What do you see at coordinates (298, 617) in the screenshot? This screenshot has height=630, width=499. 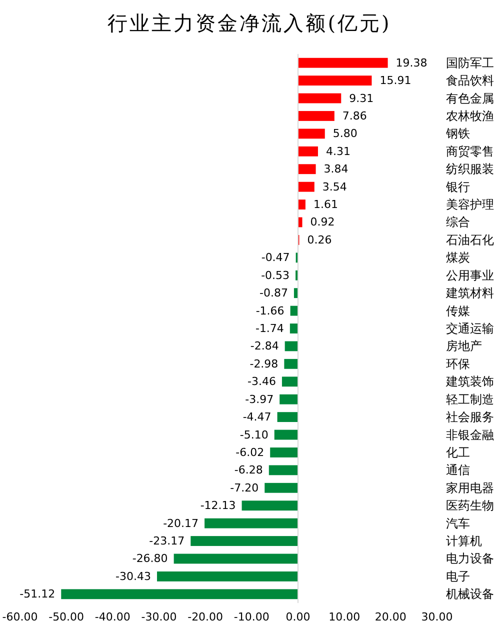 I see `x-tick-label: 0.00` at bounding box center [298, 617].